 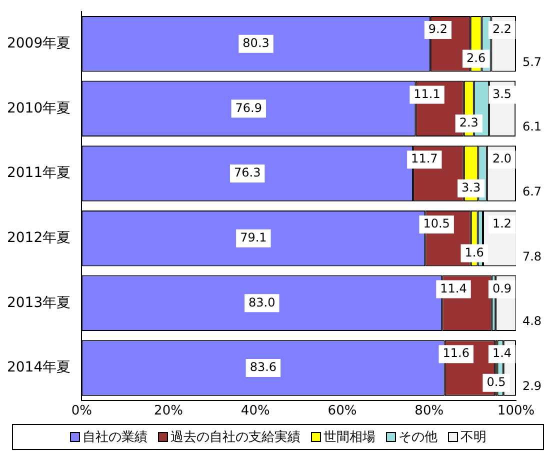 I want to click on legend-label: 不明, so click(x=473, y=437).